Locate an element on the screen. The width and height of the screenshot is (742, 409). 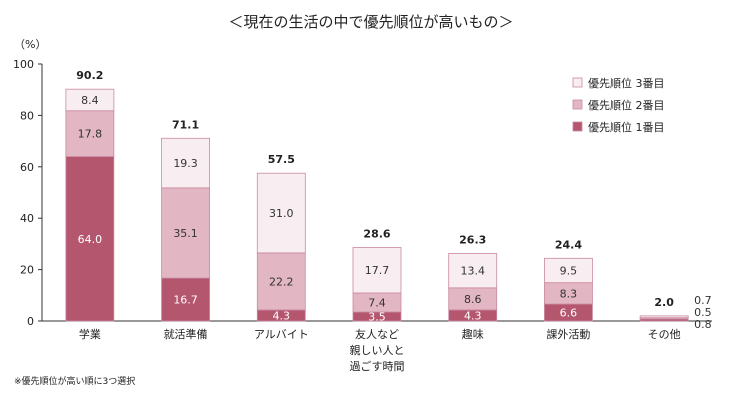
legend-item: 優先順位 1番目 is located at coordinates (618, 127).